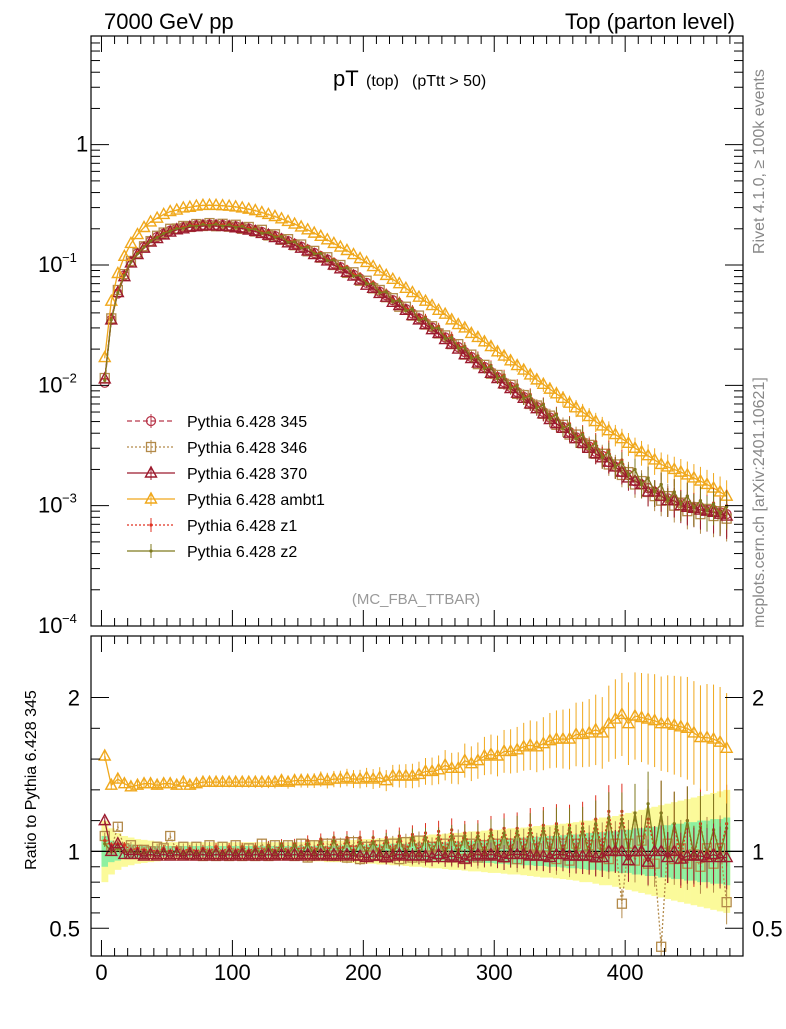  What do you see at coordinates (124, 845) in the screenshot?
I see `marker-z1` at bounding box center [124, 845].